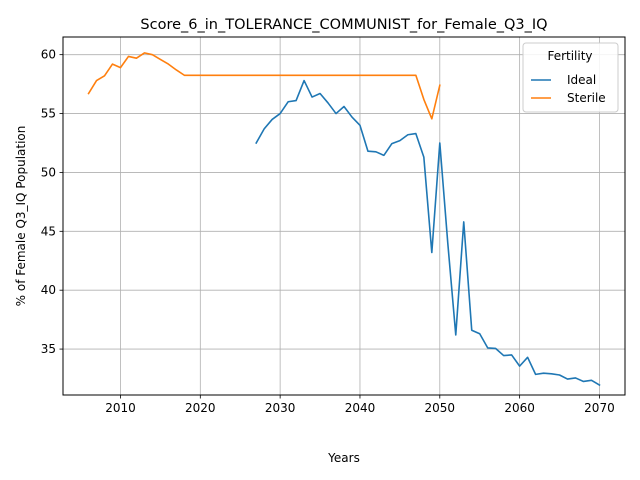 The height and width of the screenshot is (480, 640). What do you see at coordinates (360, 408) in the screenshot?
I see `x-tick-label: 2040` at bounding box center [360, 408].